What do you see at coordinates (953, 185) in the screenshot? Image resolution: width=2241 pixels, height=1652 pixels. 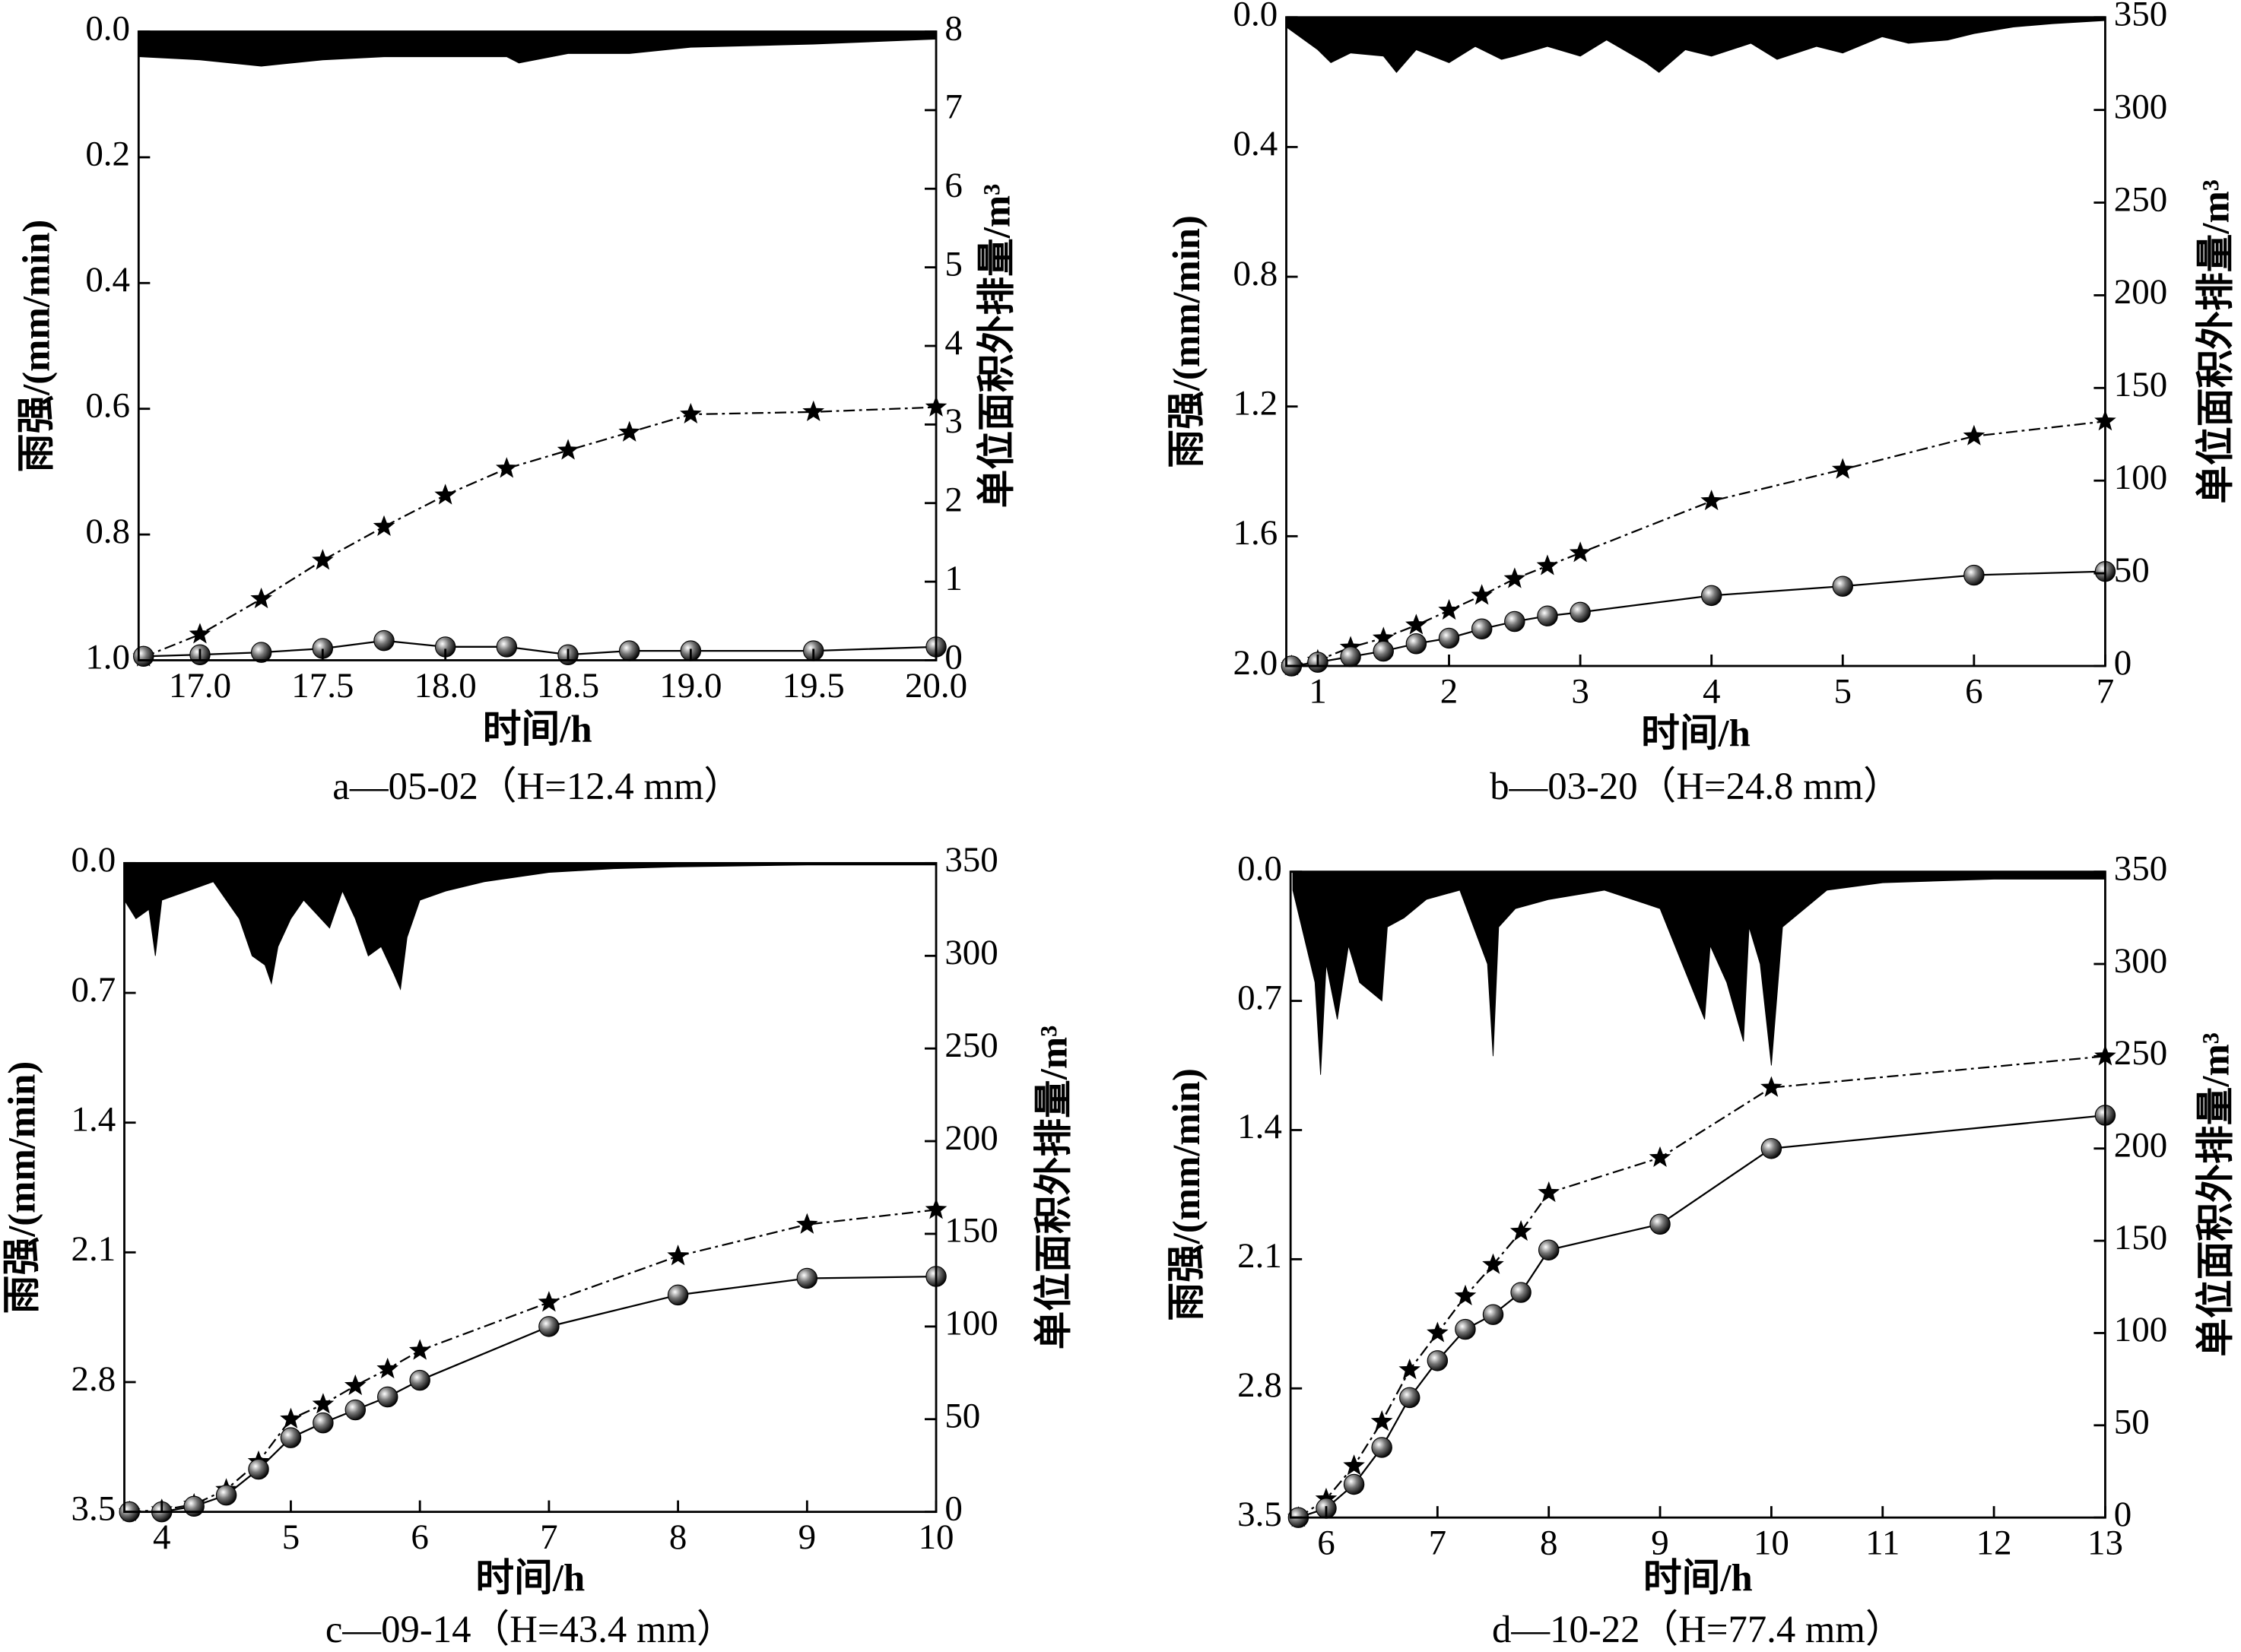 I see `y2-tick-label: 6` at bounding box center [953, 185].